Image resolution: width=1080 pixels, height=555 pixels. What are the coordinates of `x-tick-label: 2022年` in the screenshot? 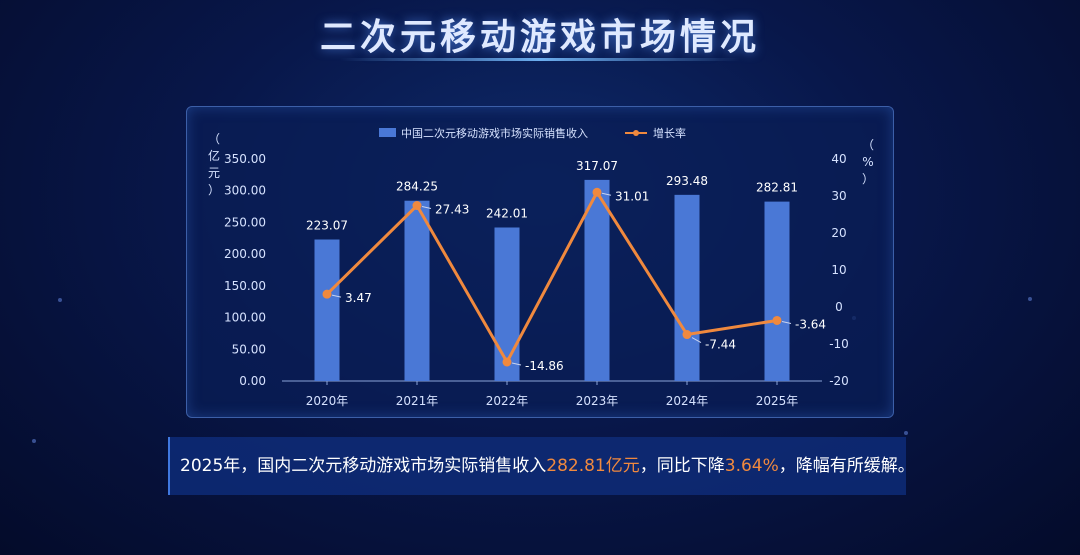 It's located at (507, 401).